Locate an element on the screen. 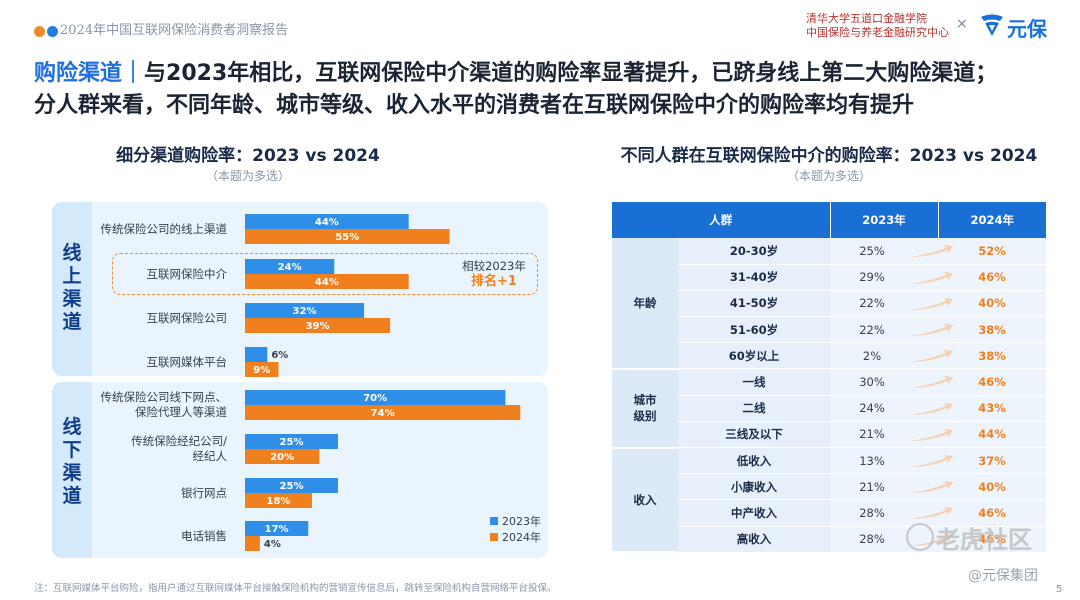 The image size is (1080, 600). row-label: 20-30岁 is located at coordinates (754, 251).